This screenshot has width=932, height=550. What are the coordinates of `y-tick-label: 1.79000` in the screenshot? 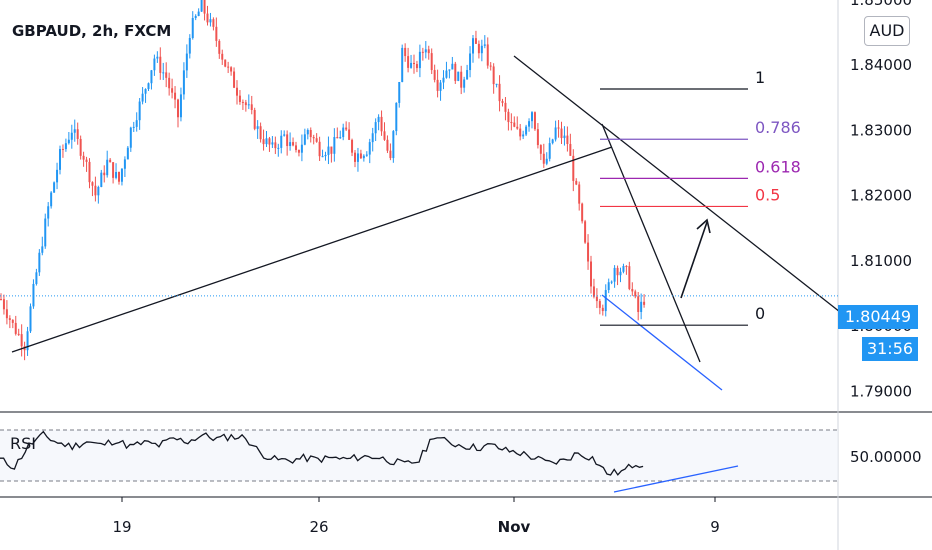 It's located at (881, 391).